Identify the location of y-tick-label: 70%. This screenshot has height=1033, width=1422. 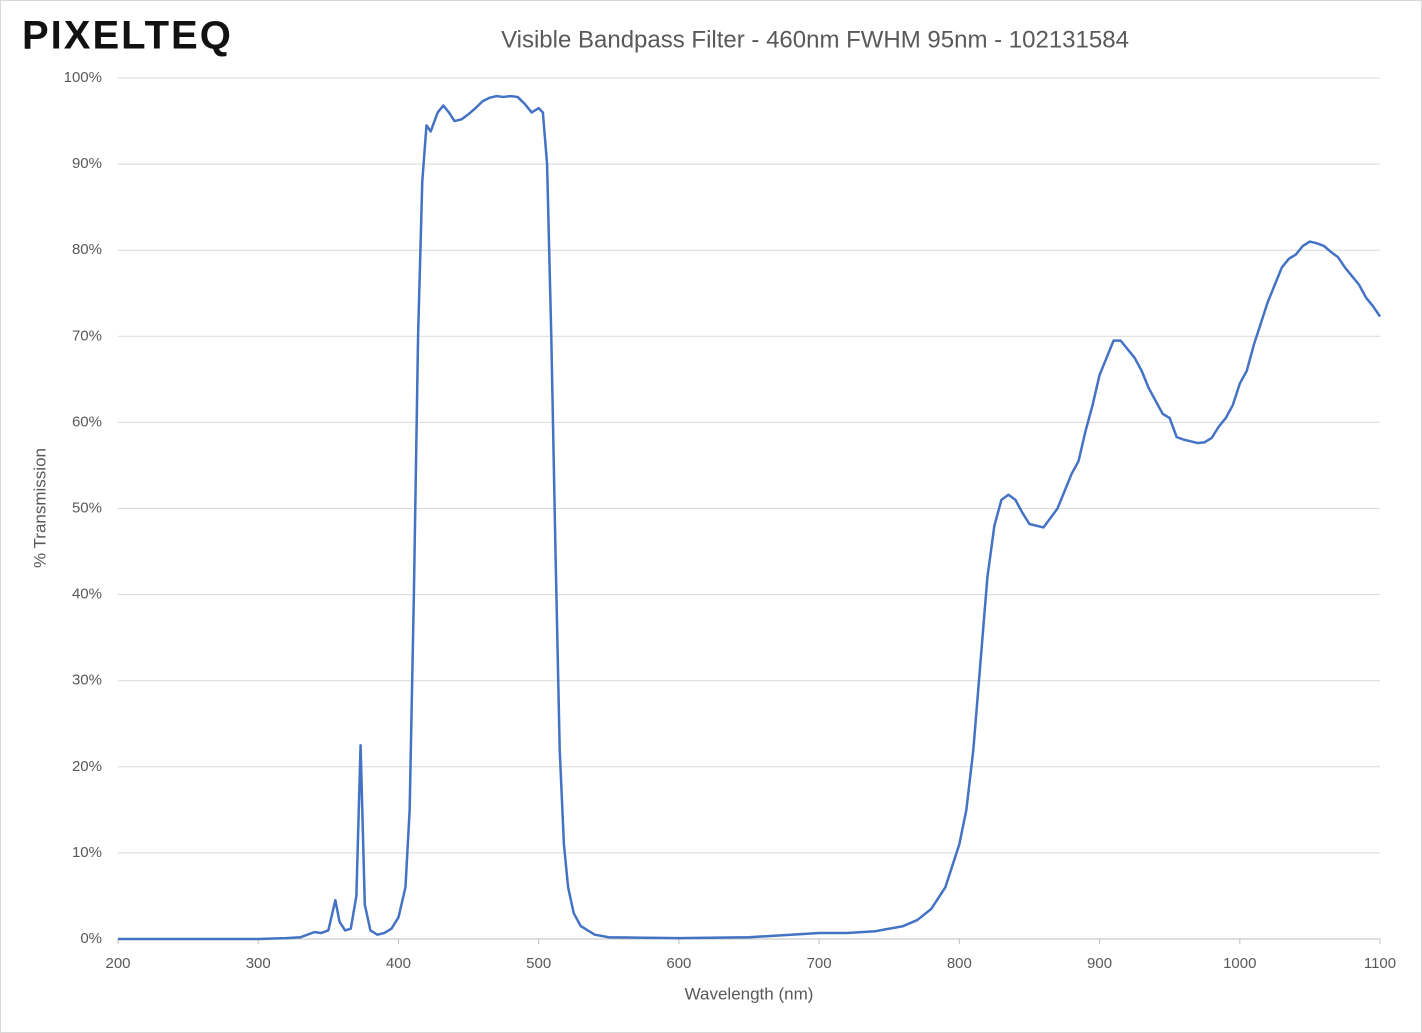
(87, 335).